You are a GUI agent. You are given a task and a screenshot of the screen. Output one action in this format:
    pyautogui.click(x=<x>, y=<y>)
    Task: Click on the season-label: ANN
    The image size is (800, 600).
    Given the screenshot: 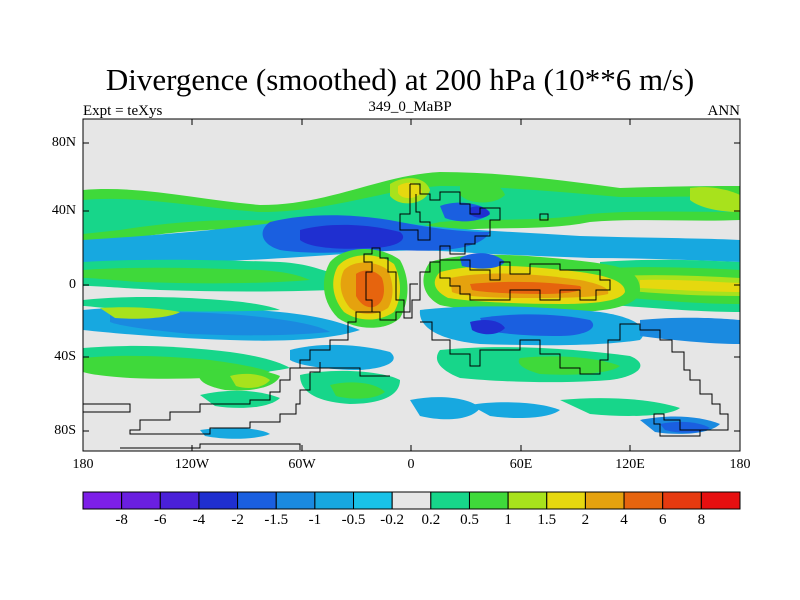 What is the action you would take?
    pyautogui.click(x=724, y=111)
    